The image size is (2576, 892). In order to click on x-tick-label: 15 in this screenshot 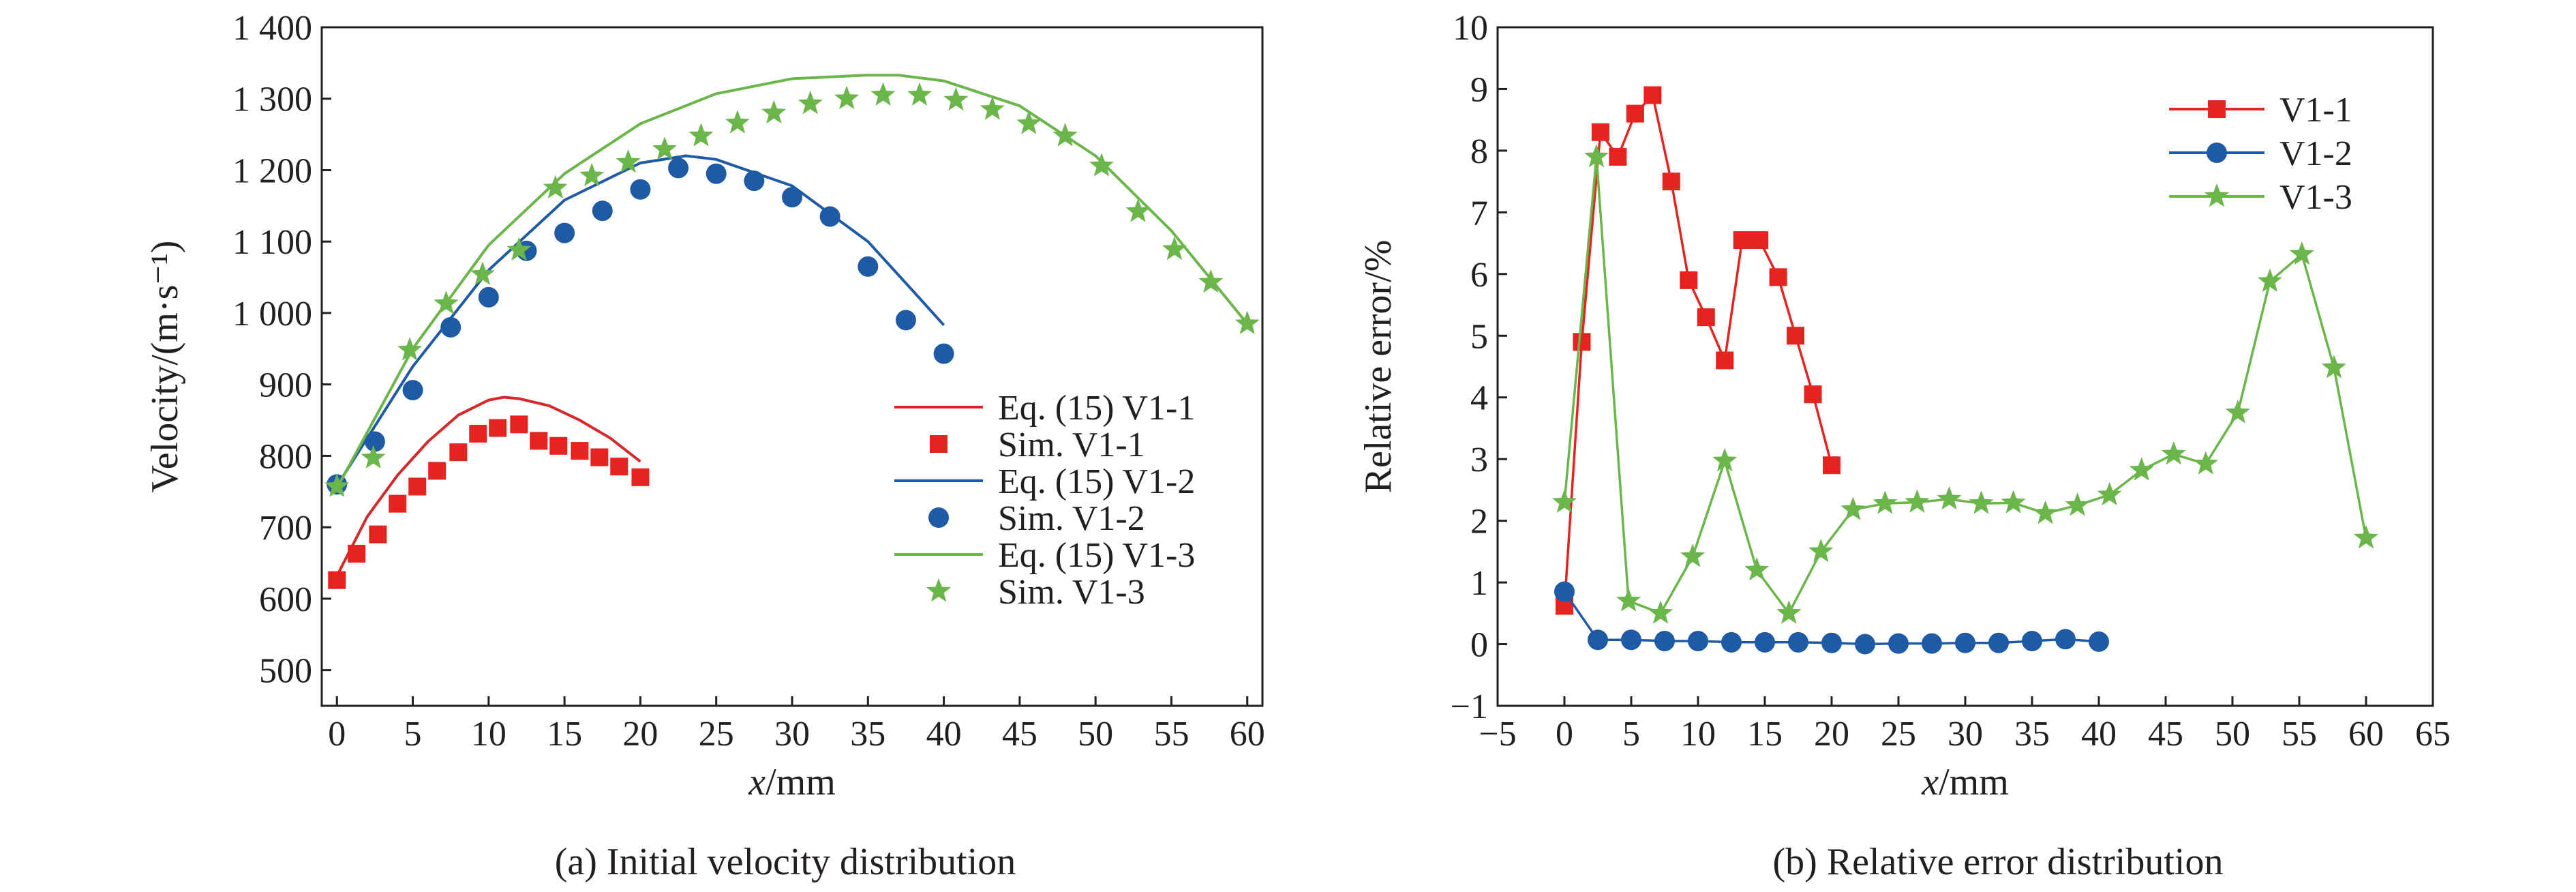, I will do `click(564, 734)`.